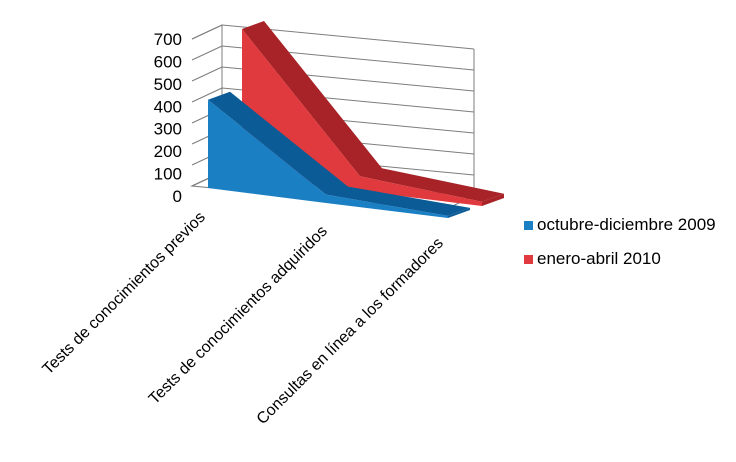 This screenshot has height=462, width=736. What do you see at coordinates (599, 258) in the screenshot?
I see `legend-label-1: enero-abril 2010` at bounding box center [599, 258].